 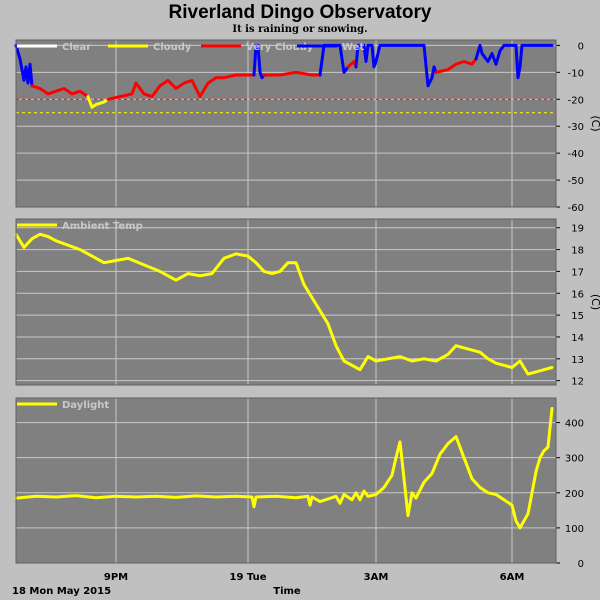 What do you see at coordinates (287, 591) in the screenshot?
I see `x-axis-label: Time` at bounding box center [287, 591].